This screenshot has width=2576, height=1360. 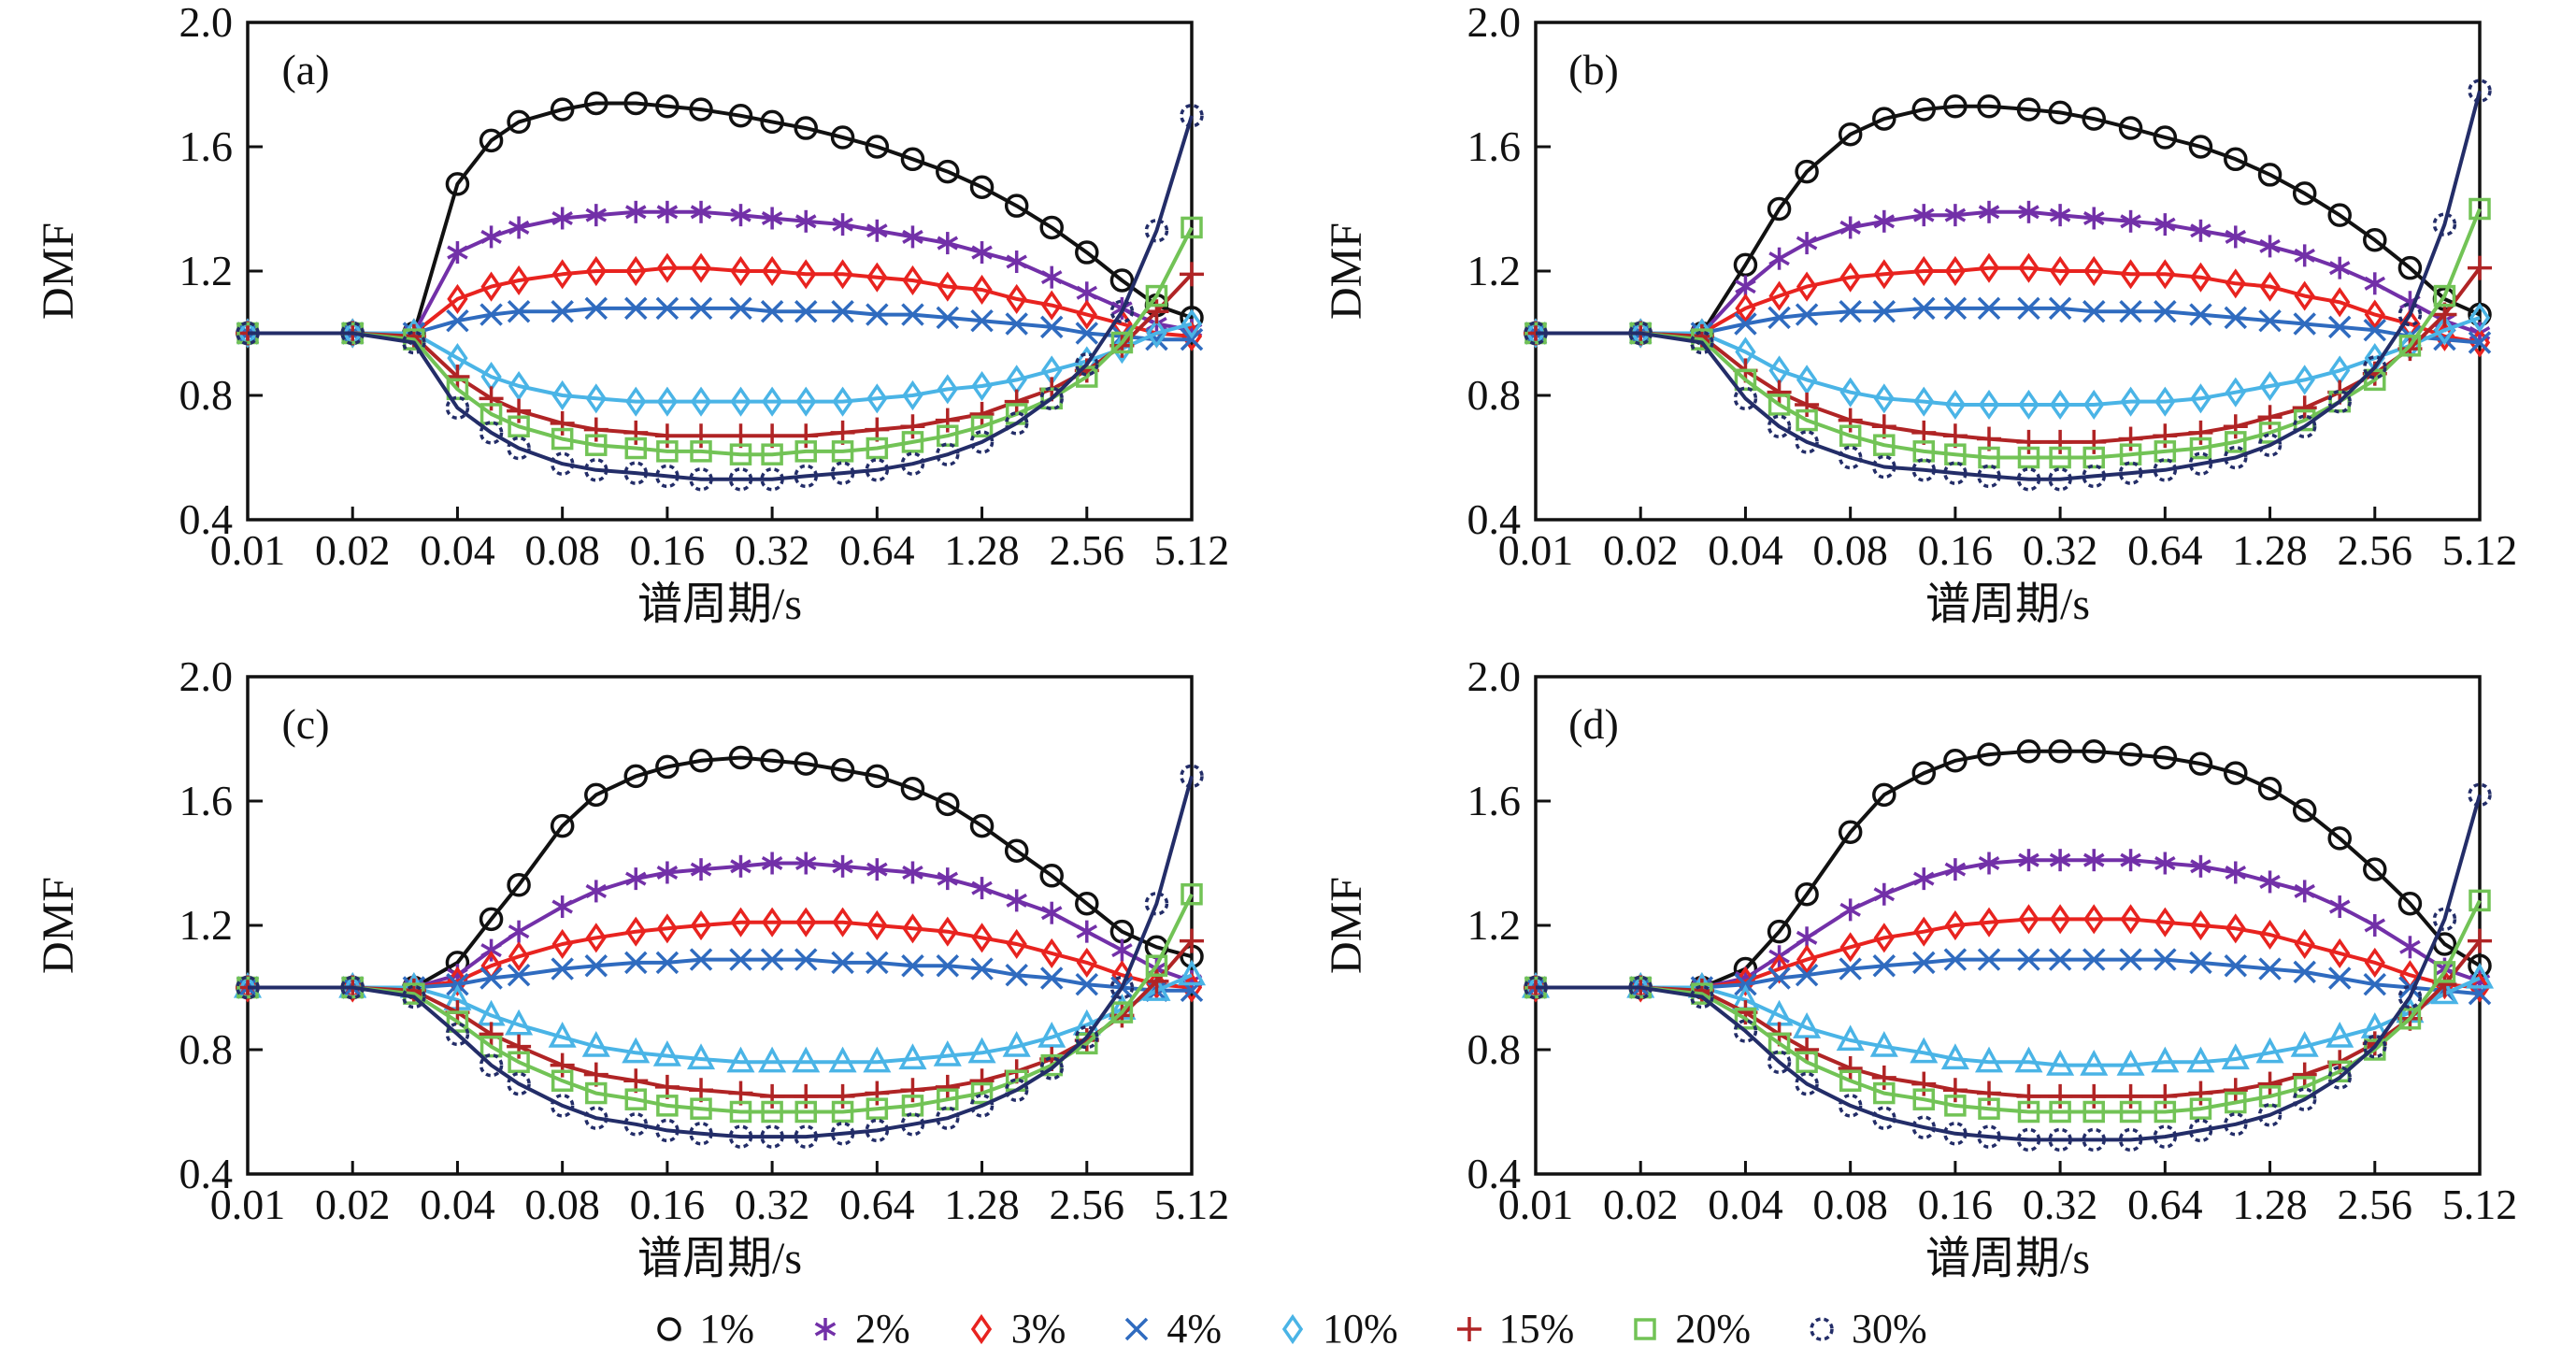 What do you see at coordinates (1641, 1204) in the screenshot?
I see `x-tick-label: 0.02` at bounding box center [1641, 1204].